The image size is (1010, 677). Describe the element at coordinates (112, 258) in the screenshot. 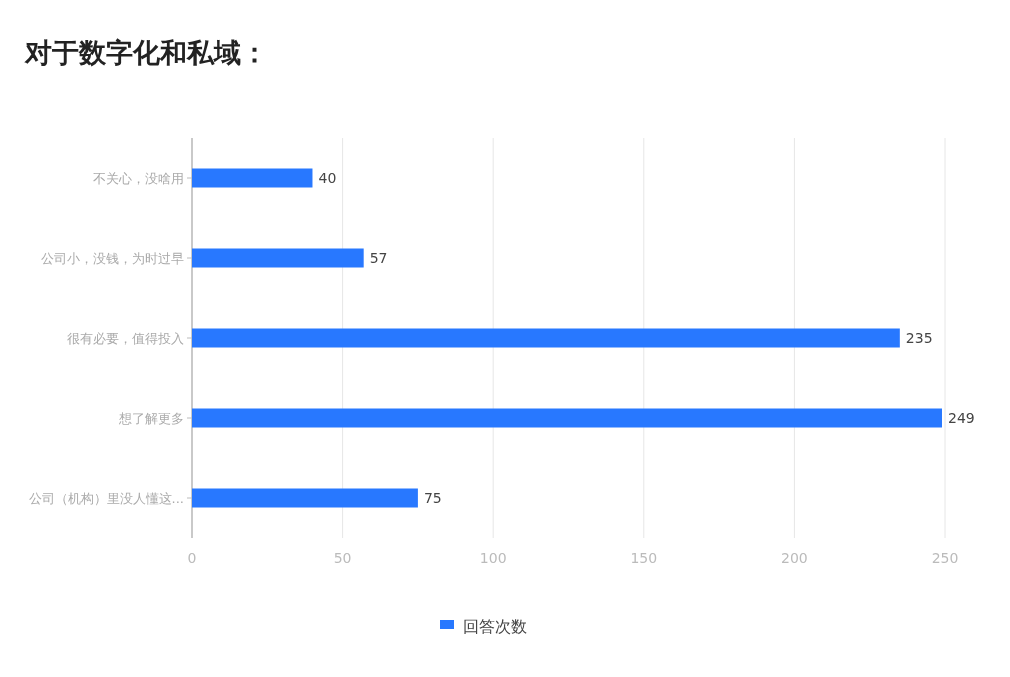

I see `y-tick-label: 公司小，没钱，为时过早` at that location.